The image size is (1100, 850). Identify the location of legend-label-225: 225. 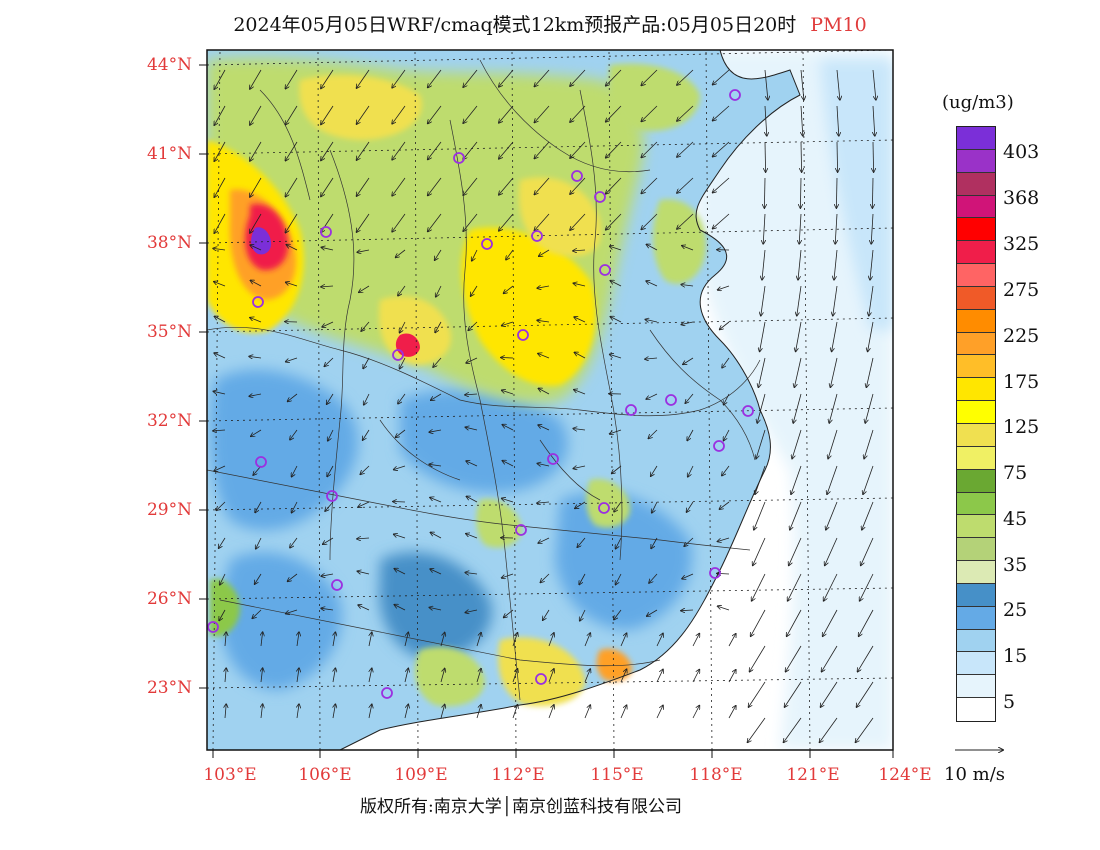
(1021, 336).